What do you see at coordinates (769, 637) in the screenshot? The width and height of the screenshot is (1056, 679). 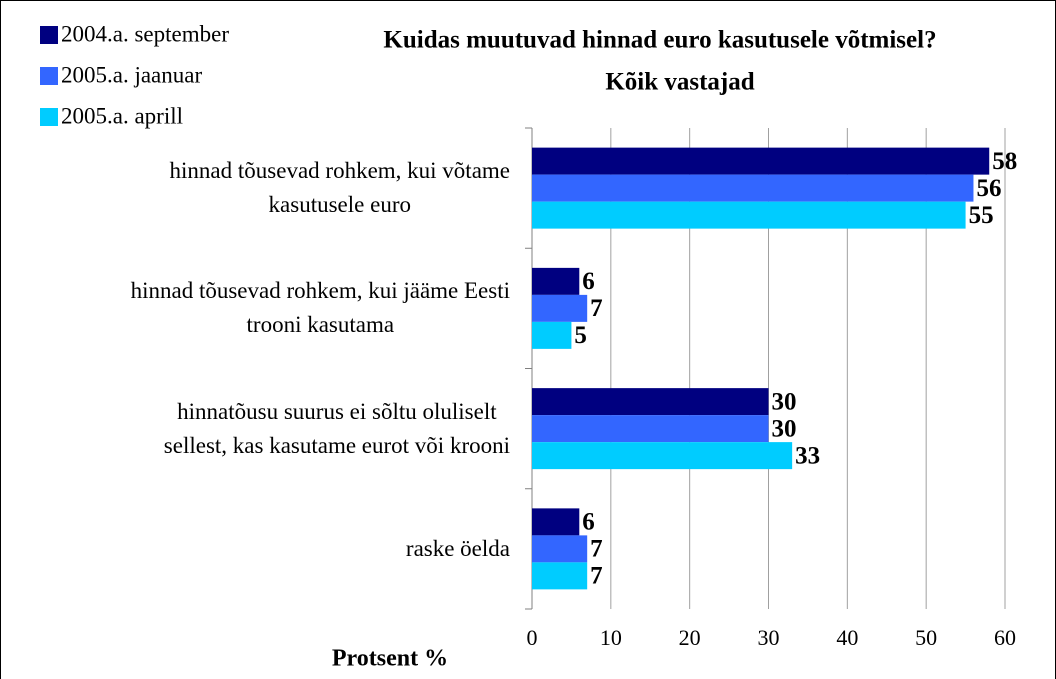 I see `x-tick-label: 30` at bounding box center [769, 637].